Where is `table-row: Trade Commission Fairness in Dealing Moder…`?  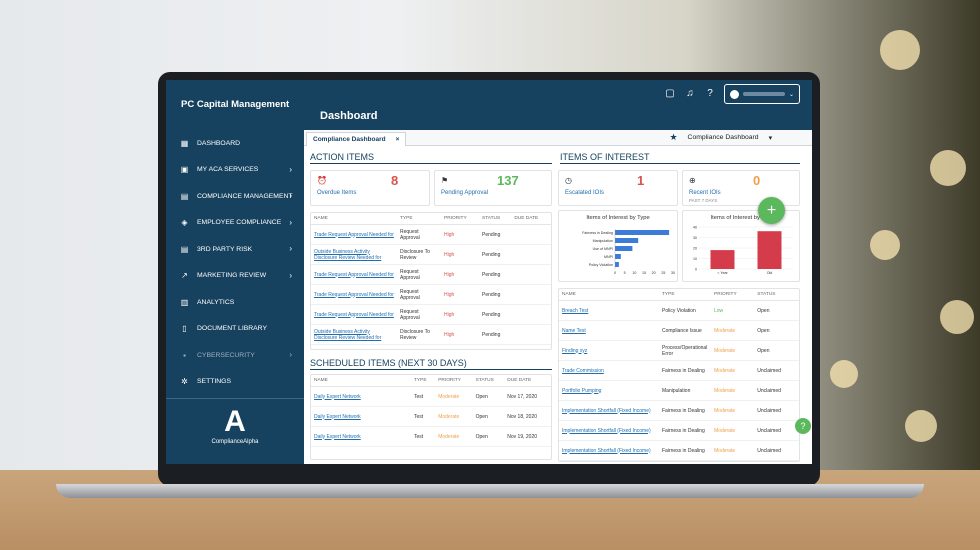 table-row: Trade Commission Fairness in Dealing Moder… is located at coordinates (679, 370).